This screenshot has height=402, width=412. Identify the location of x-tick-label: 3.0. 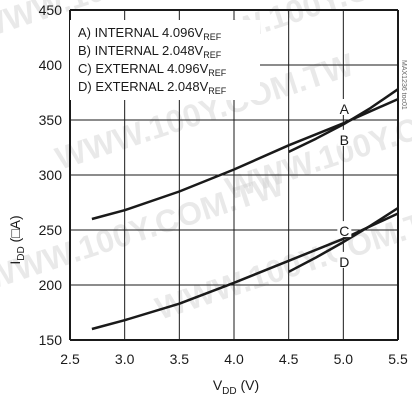
(125, 359).